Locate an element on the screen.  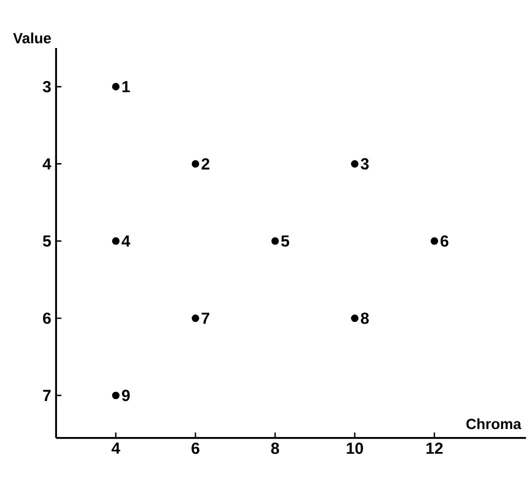
x-tick-label: 8 is located at coordinates (275, 448).